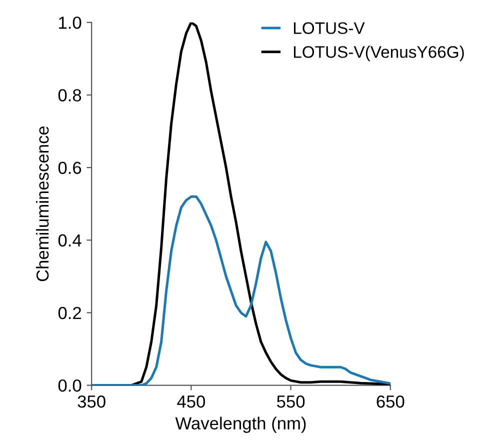 The image size is (482, 448). What do you see at coordinates (42, 204) in the screenshot?
I see `y-axis-title: Chemiluminescence` at bounding box center [42, 204].